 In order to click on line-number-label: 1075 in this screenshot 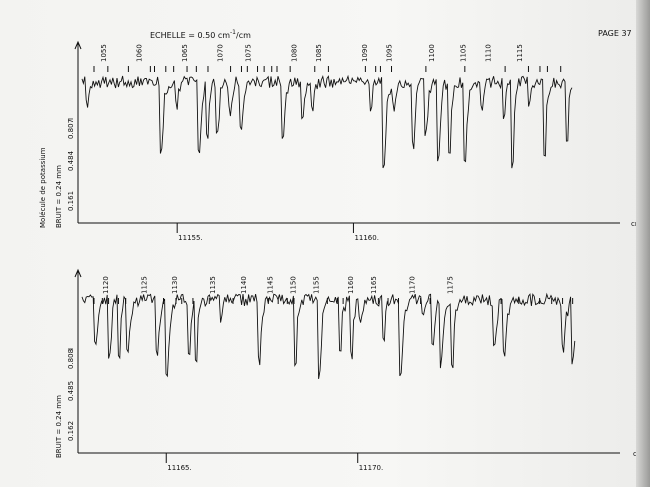, I will do `click(249, 53)`.